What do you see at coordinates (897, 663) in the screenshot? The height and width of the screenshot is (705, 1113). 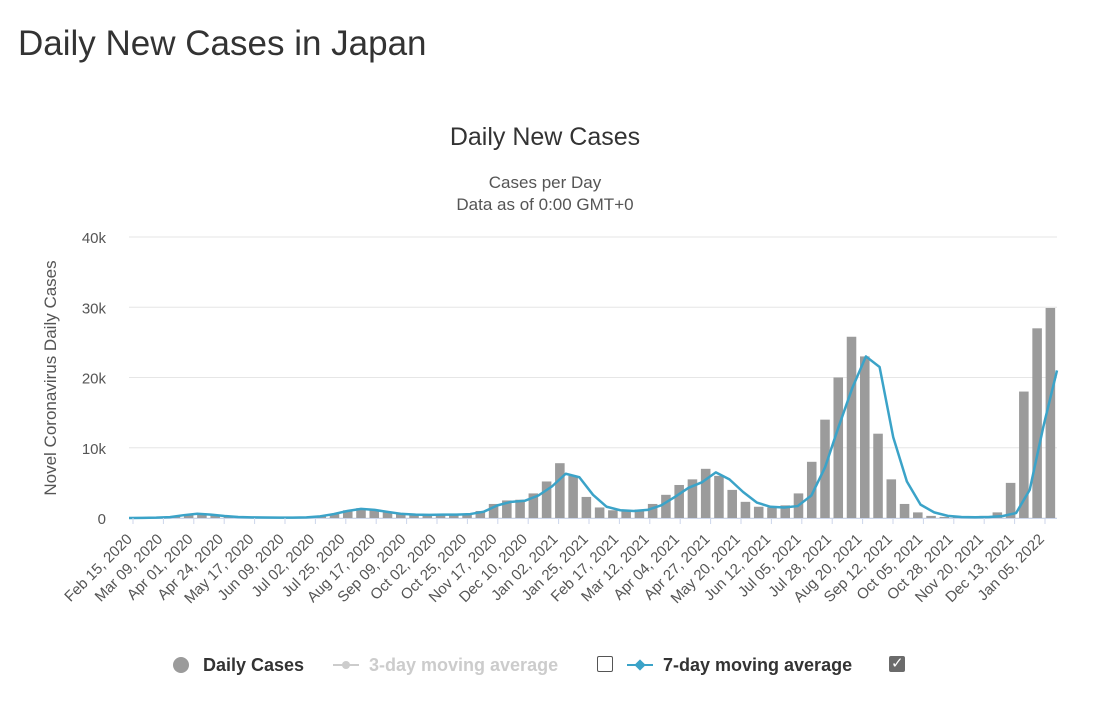 I see `7-day-average-checkbox` at bounding box center [897, 663].